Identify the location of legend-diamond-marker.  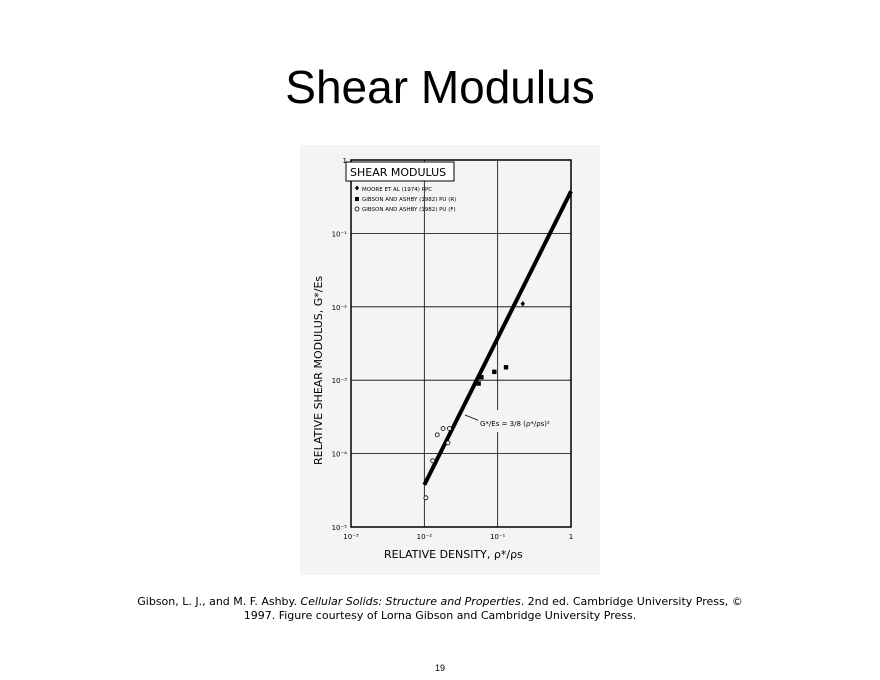
(357, 188).